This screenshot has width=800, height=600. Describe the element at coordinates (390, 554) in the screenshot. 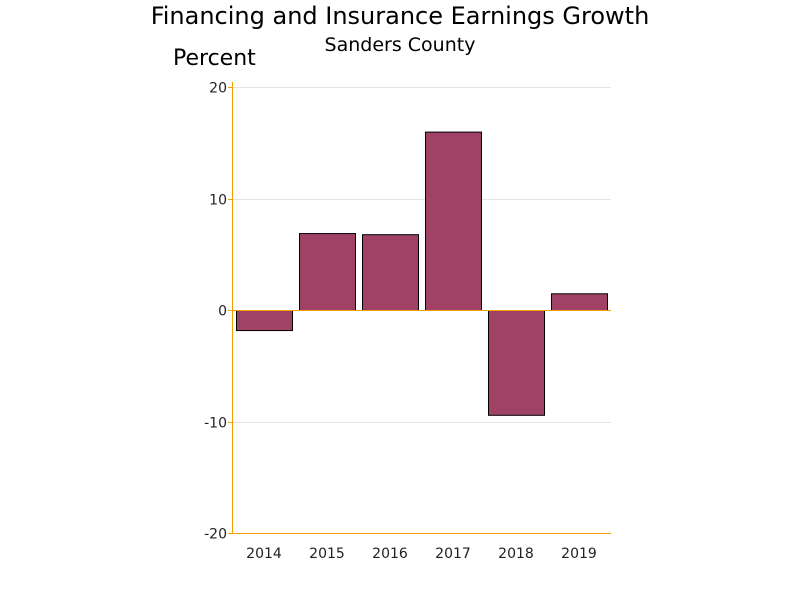

I see `x-tick-label: 2016` at that location.